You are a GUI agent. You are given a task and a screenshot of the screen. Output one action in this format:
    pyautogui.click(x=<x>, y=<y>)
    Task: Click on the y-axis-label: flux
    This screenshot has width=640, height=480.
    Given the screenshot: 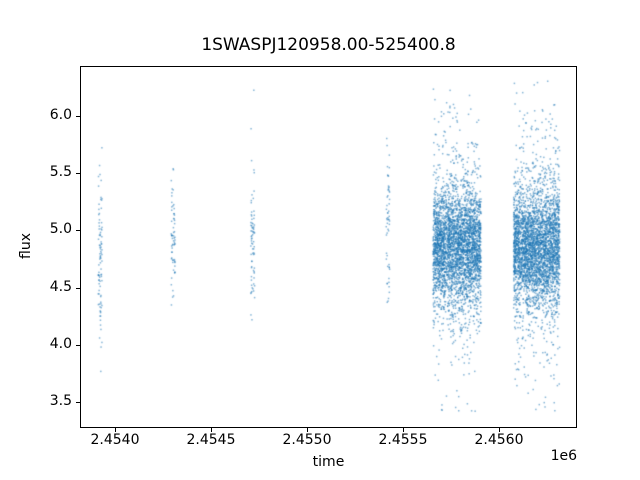 What is the action you would take?
    pyautogui.click(x=26, y=246)
    